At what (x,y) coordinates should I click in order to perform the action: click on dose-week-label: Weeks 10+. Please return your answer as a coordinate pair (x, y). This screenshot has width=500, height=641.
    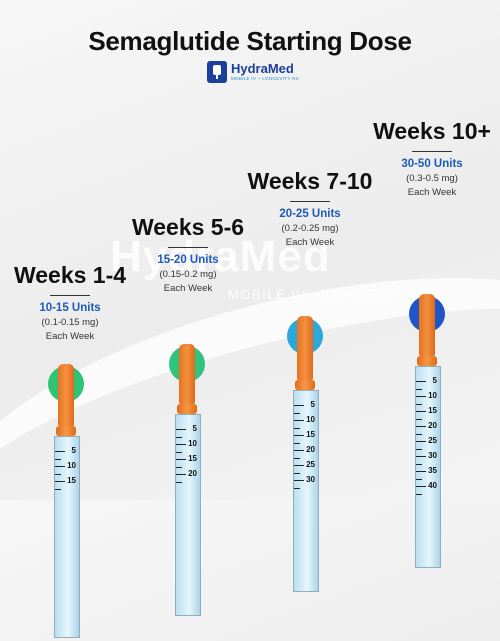
    Looking at the image, I should click on (432, 131).